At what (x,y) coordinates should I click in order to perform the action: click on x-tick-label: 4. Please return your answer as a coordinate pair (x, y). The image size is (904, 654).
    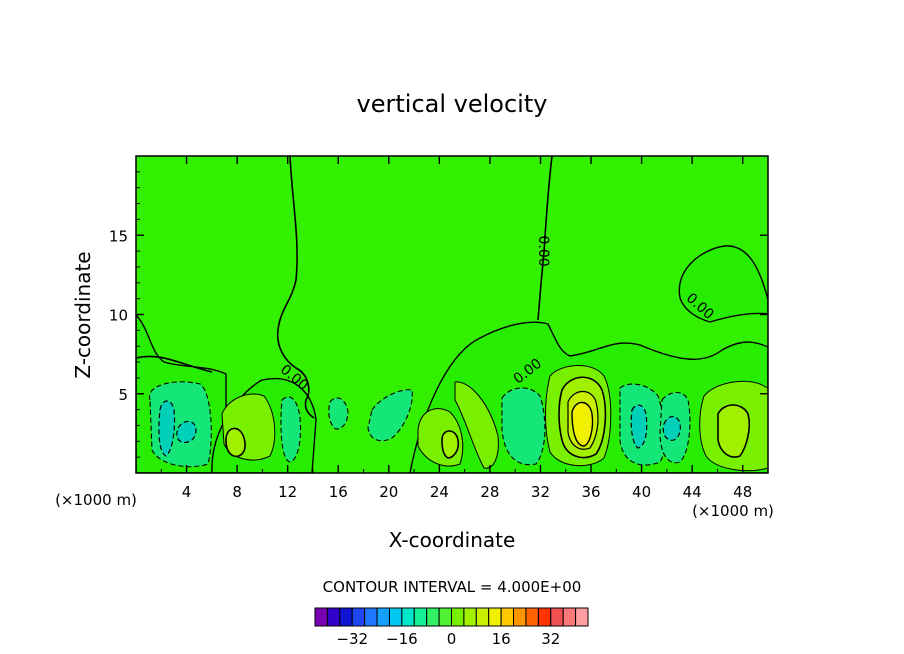
    Looking at the image, I should click on (187, 492).